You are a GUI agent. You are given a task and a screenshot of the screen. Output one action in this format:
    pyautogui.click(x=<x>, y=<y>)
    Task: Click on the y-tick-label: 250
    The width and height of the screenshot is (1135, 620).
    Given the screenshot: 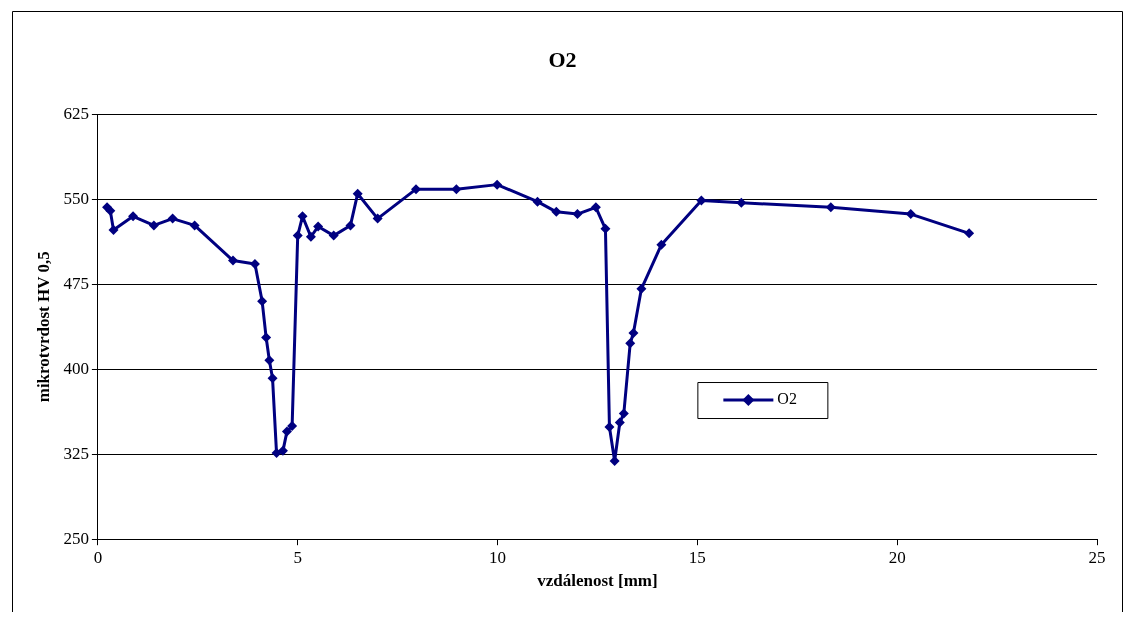 What is the action you would take?
    pyautogui.click(x=76, y=538)
    